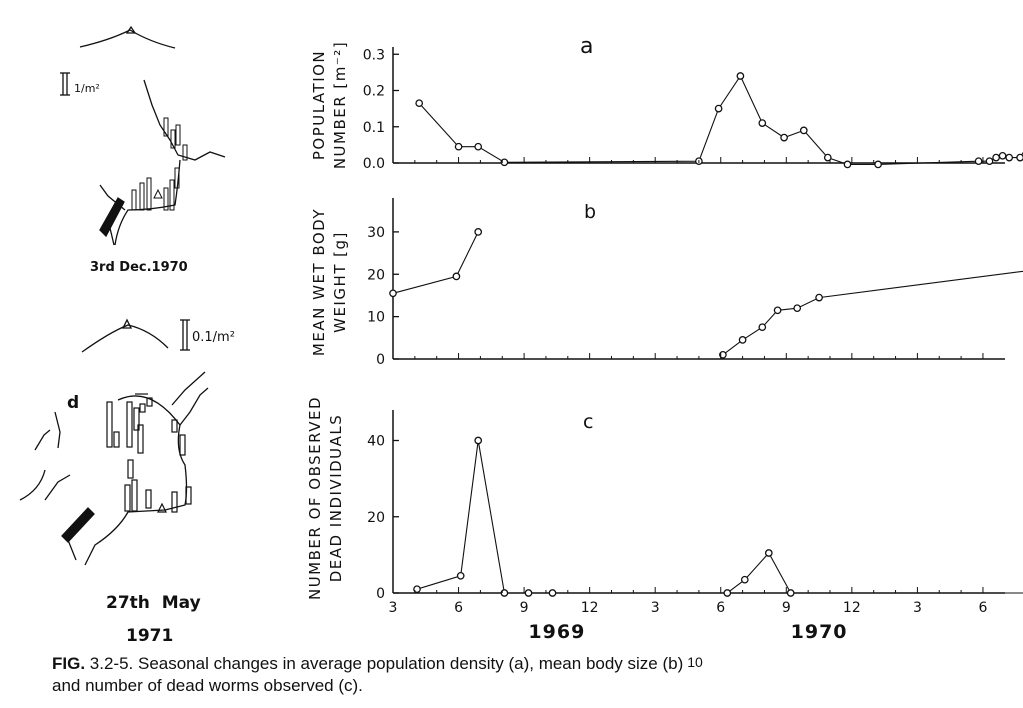 The height and width of the screenshot is (708, 1023). I want to click on map-bottom-bars, so click(149, 453).